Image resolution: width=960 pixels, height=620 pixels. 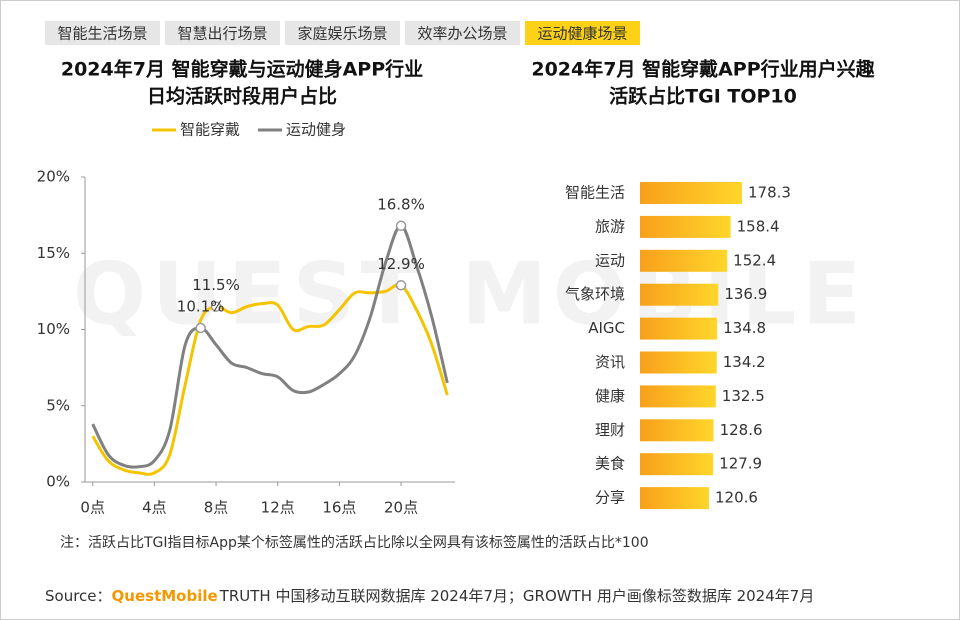 What do you see at coordinates (58, 482) in the screenshot?
I see `y-tick-label: 0%` at bounding box center [58, 482].